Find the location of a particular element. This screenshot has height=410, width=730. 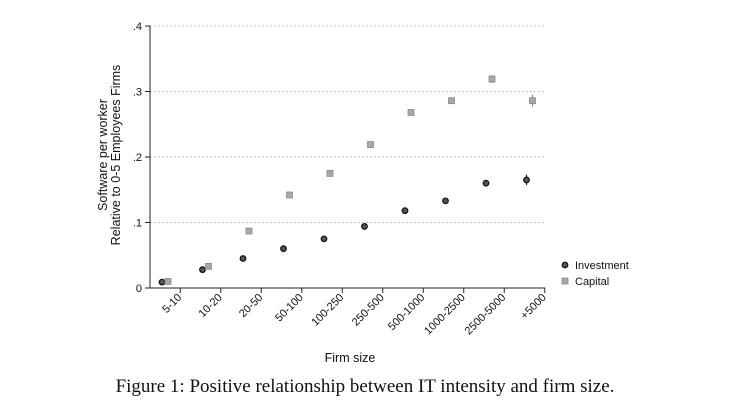

legend-marker-investment is located at coordinates (565, 265).